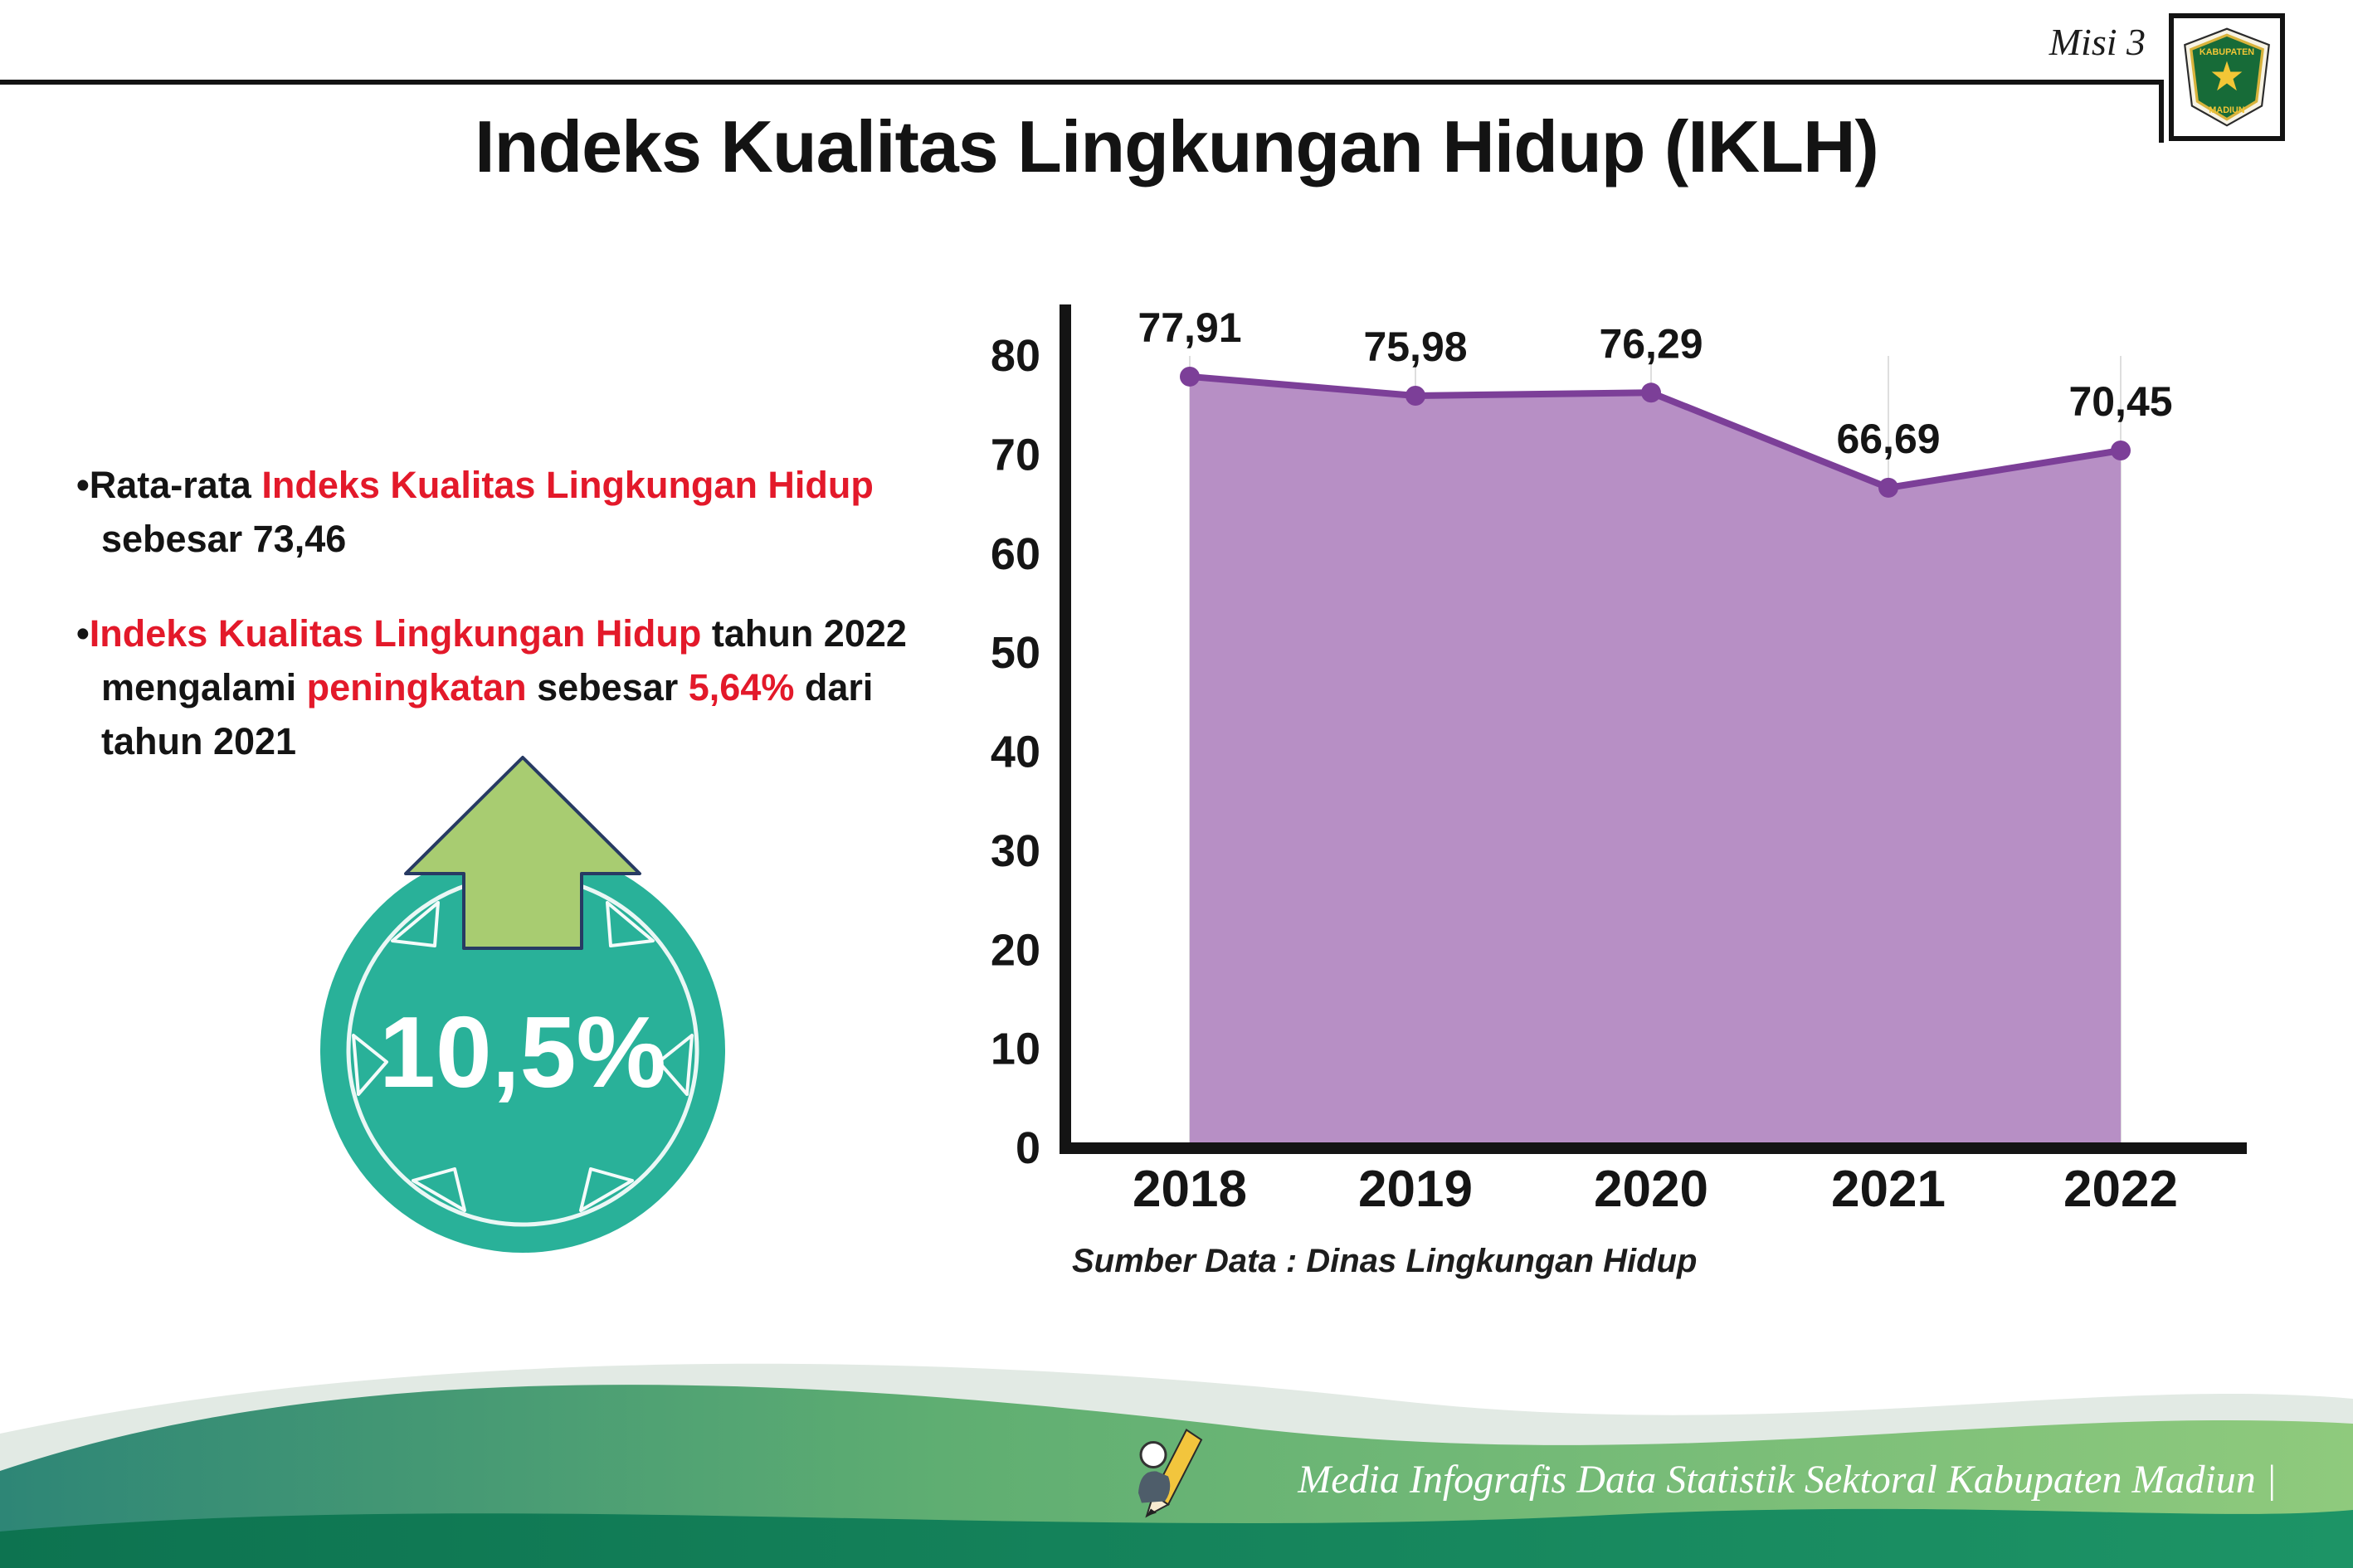  I want to click on bullet-1-text: Rata-rata, so click(175, 485).